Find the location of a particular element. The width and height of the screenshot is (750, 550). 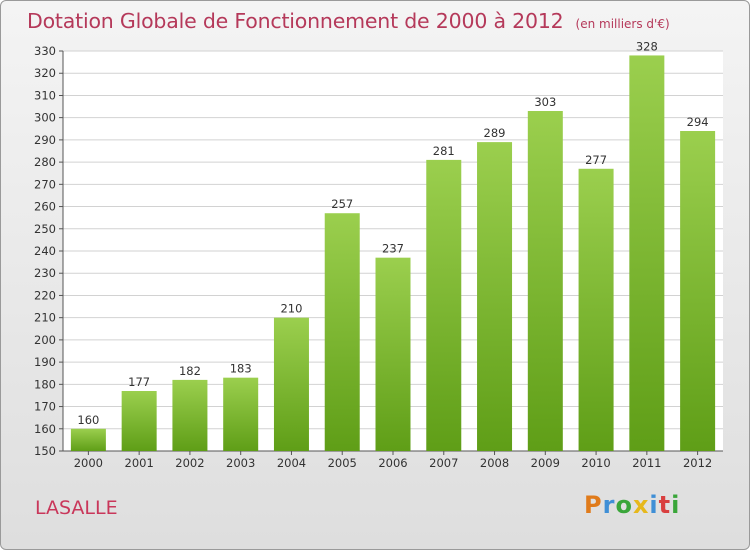

y-tick-label: 290 is located at coordinates (45, 140).